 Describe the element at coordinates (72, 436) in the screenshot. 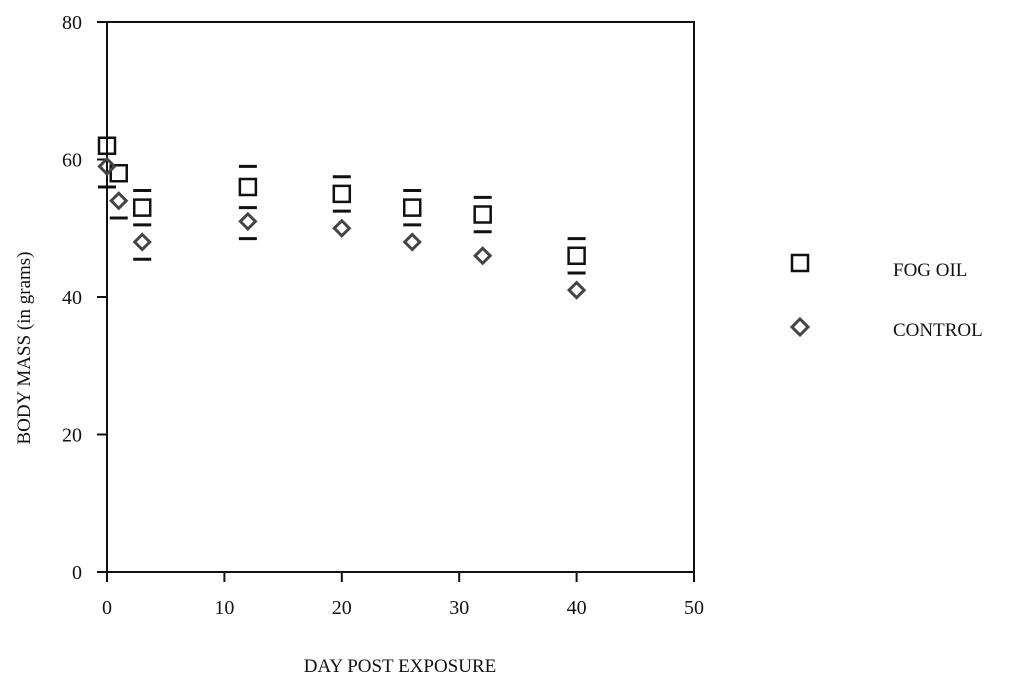

I see `y-tick-label-20: 20` at that location.